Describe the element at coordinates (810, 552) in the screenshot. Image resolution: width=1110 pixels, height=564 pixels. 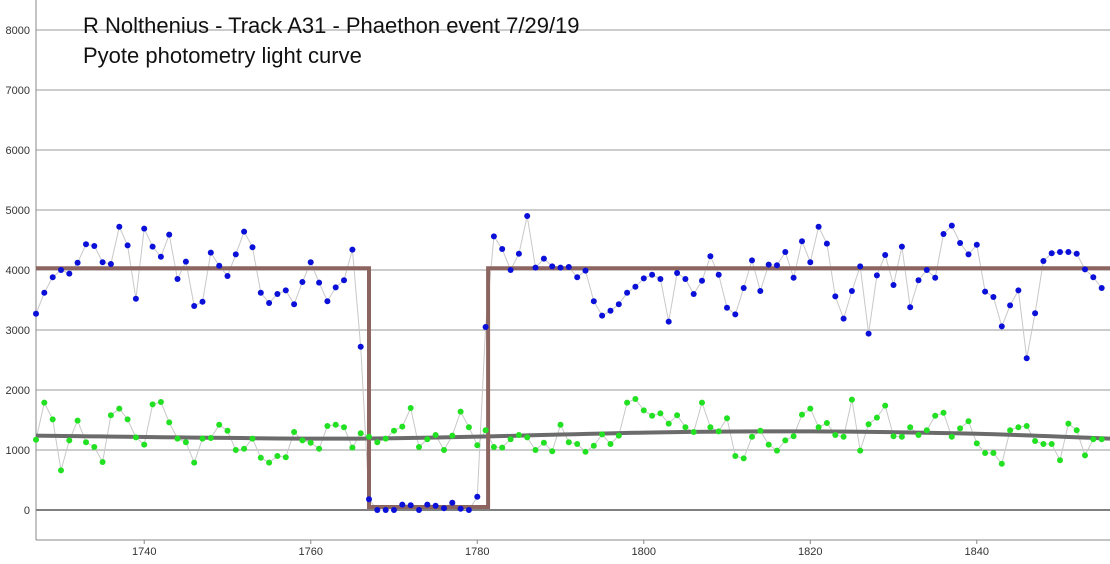
I see `x-tick-label: 1820` at that location.